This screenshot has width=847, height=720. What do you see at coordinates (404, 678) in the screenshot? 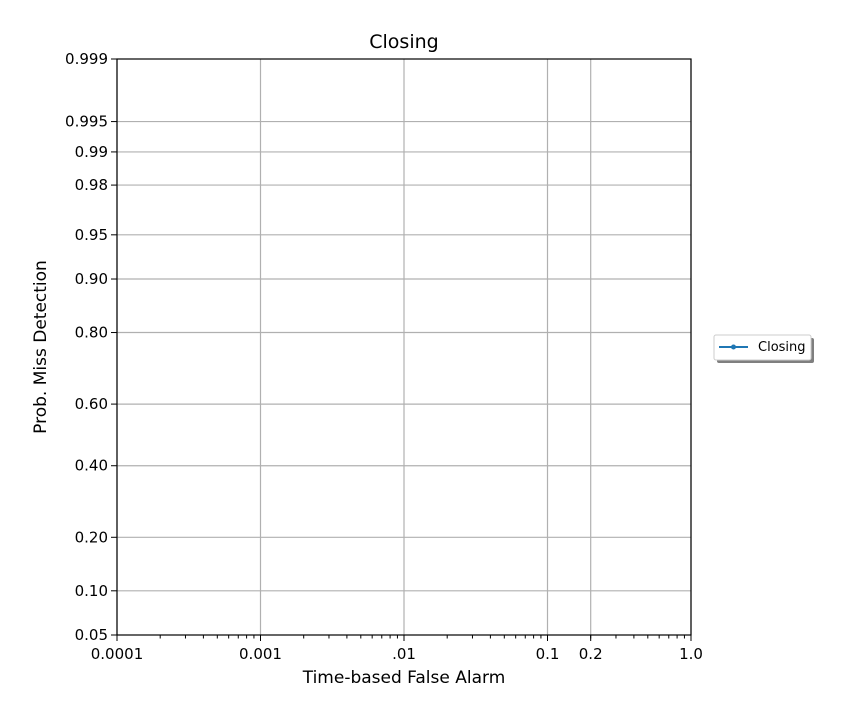
I see `x-axis-label: Time-based False Alarm` at bounding box center [404, 678].